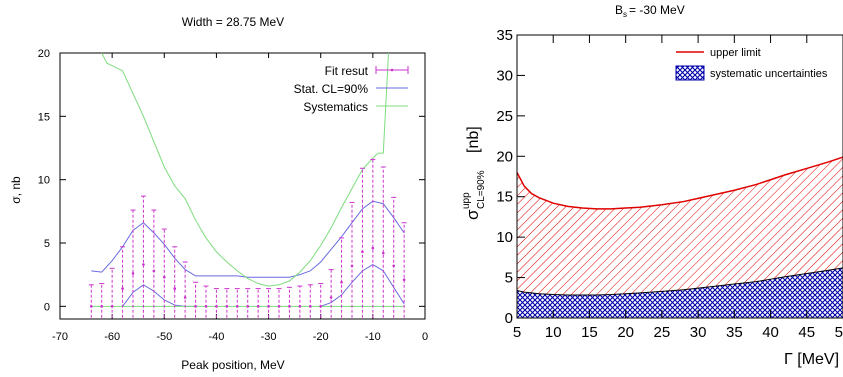 This screenshot has width=843, height=377. I want to click on upper-limit-band, so click(680, 226).